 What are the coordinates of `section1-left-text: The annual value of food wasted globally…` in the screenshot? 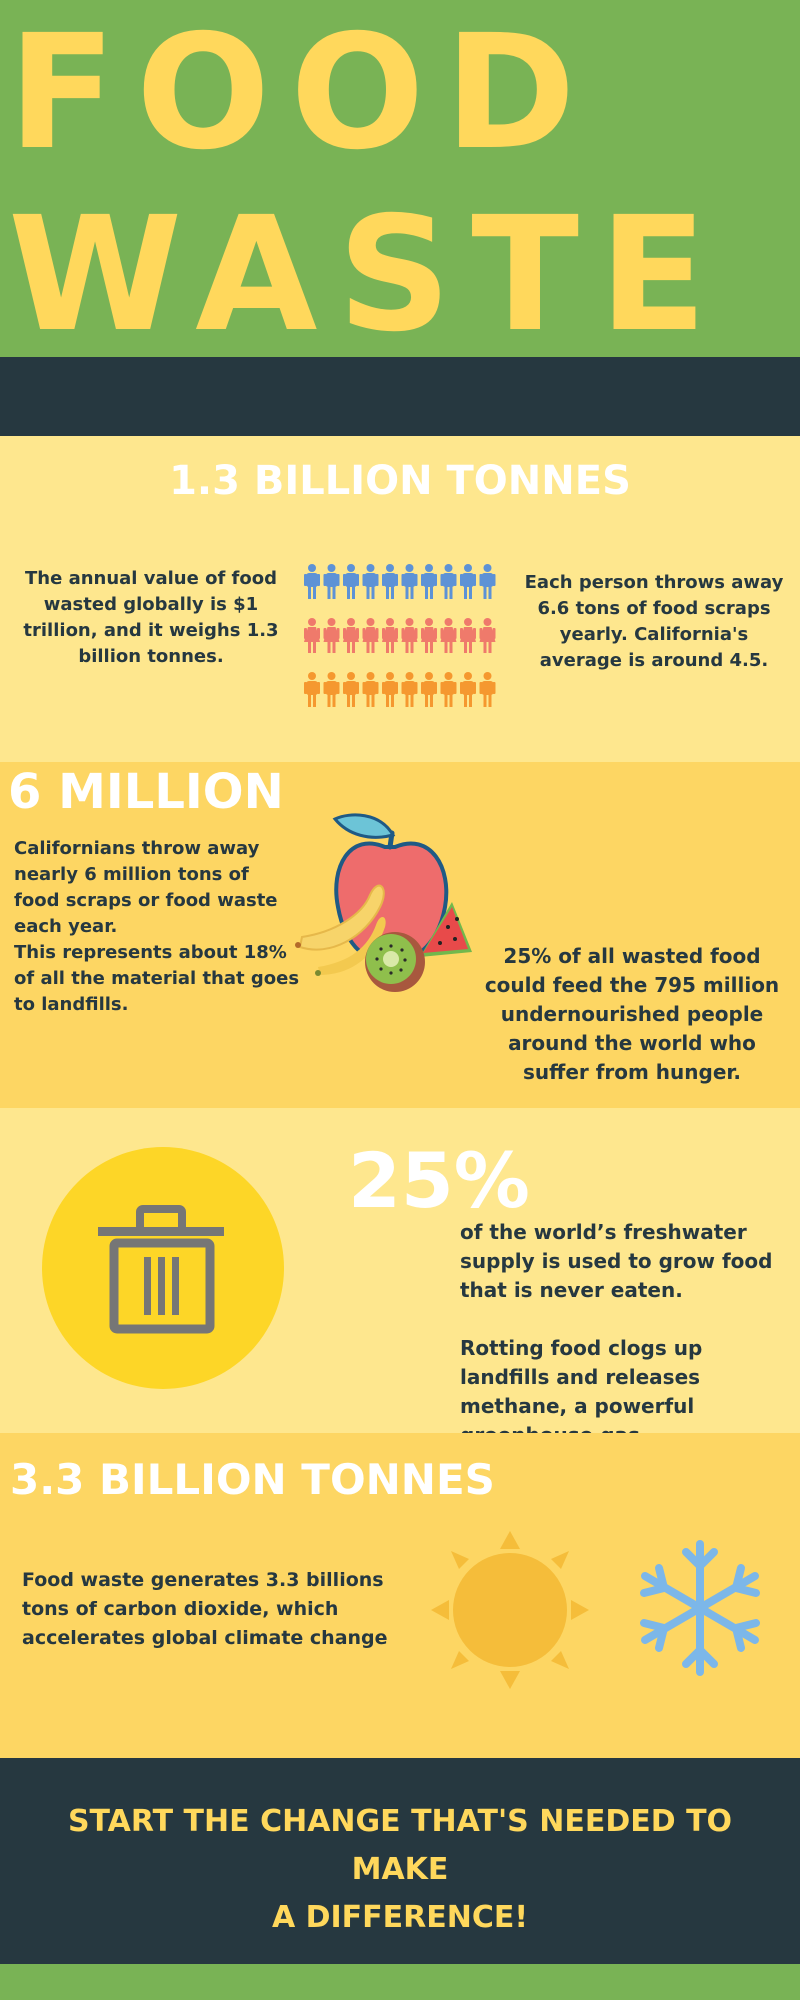 It's located at (151, 617).